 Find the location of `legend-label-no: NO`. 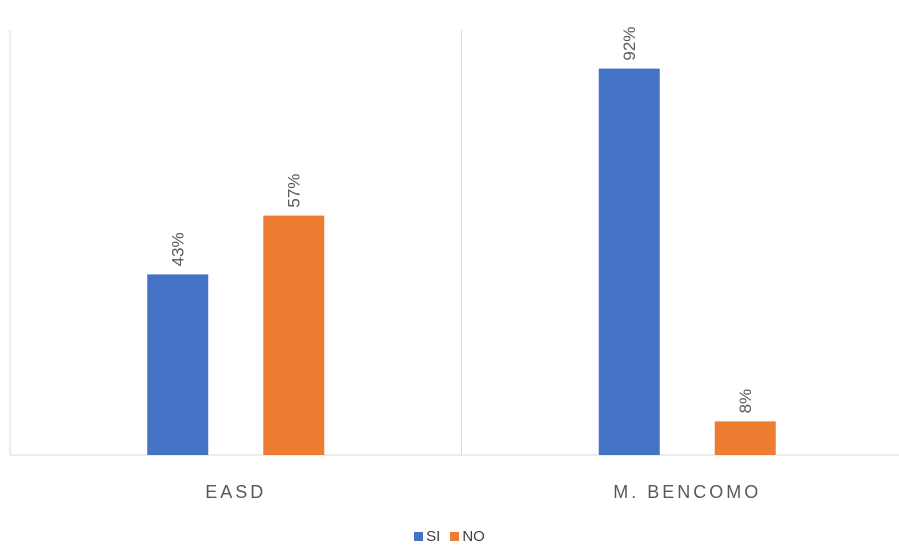

legend-label-no: NO is located at coordinates (473, 536).